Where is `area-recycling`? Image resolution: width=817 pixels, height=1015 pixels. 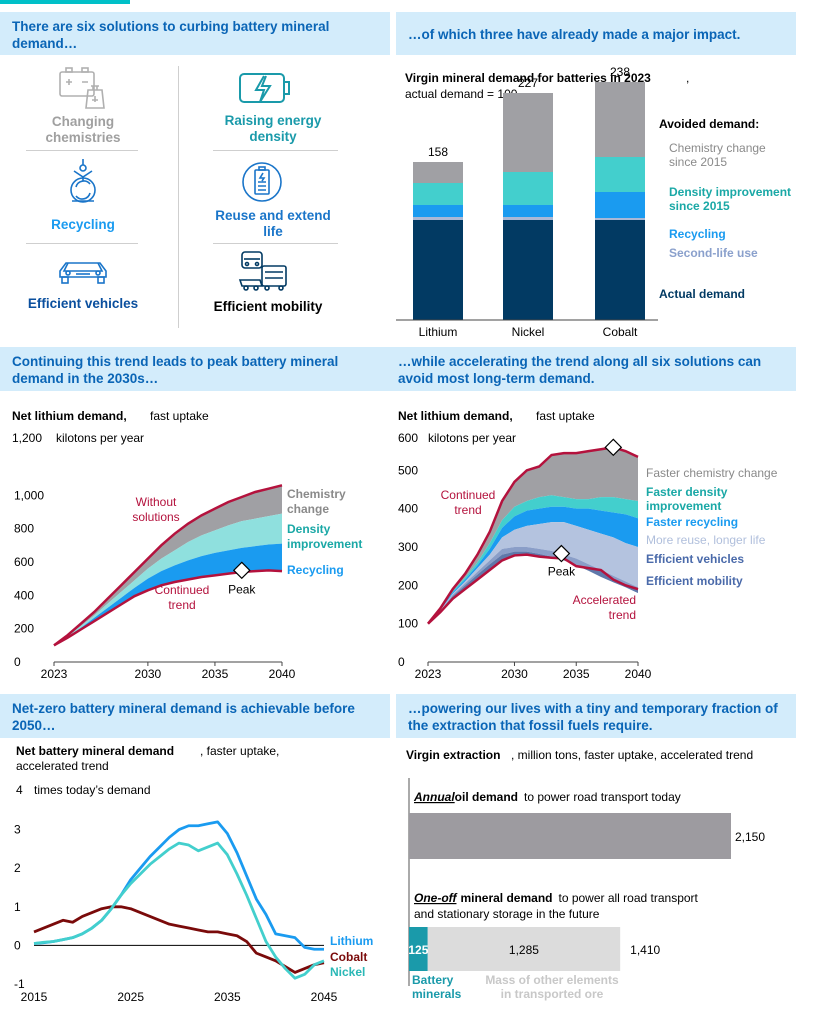
area-recycling is located at coordinates (168, 594).